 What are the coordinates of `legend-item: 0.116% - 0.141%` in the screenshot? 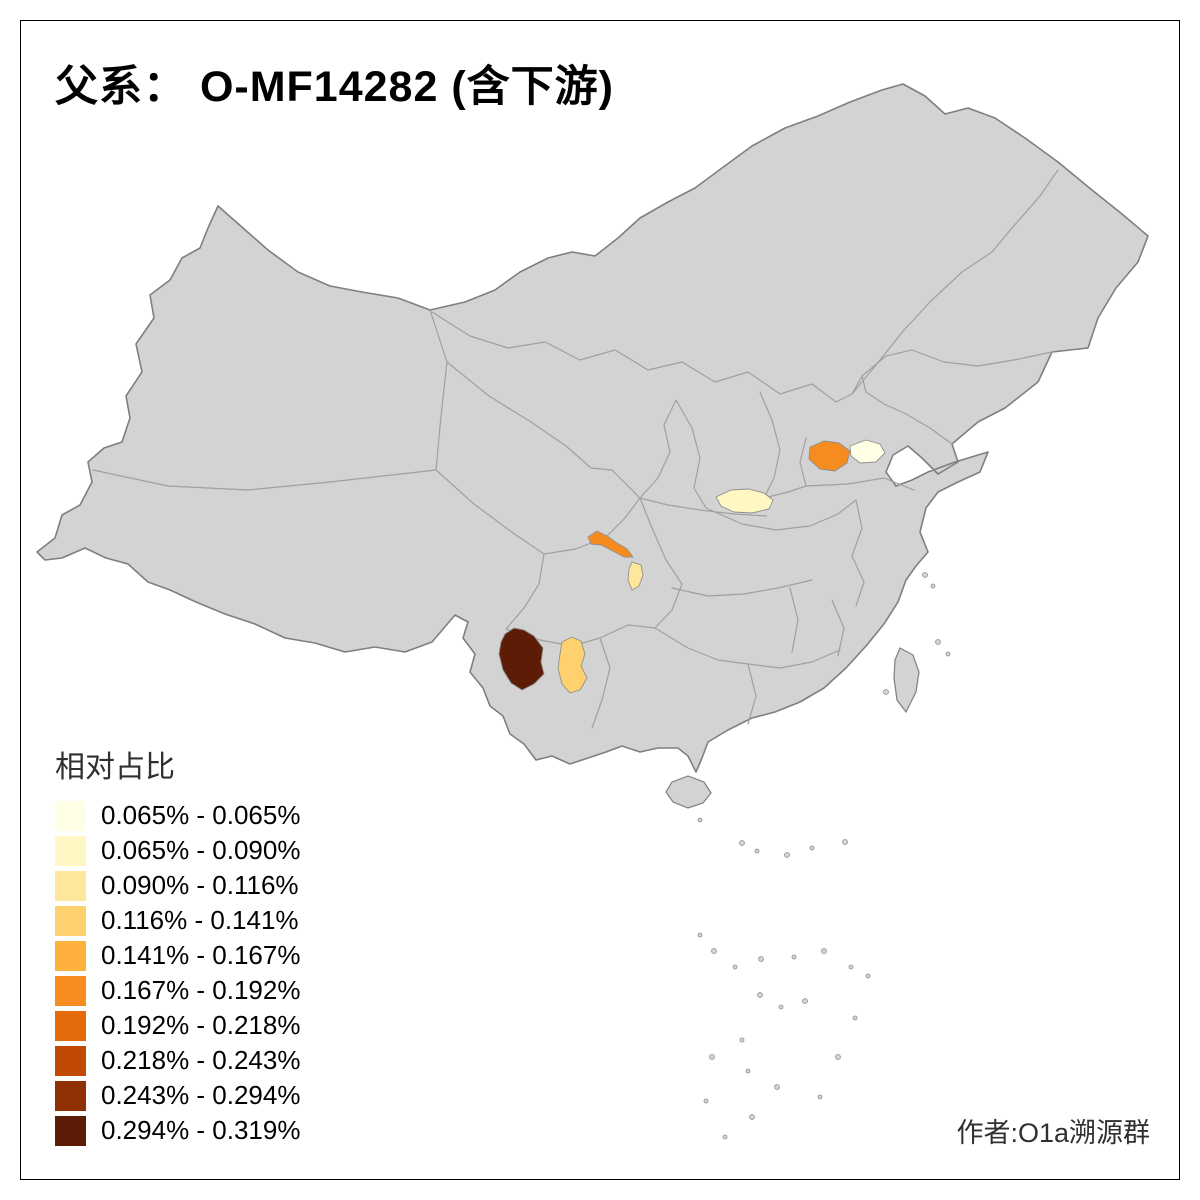 It's located at (177, 920).